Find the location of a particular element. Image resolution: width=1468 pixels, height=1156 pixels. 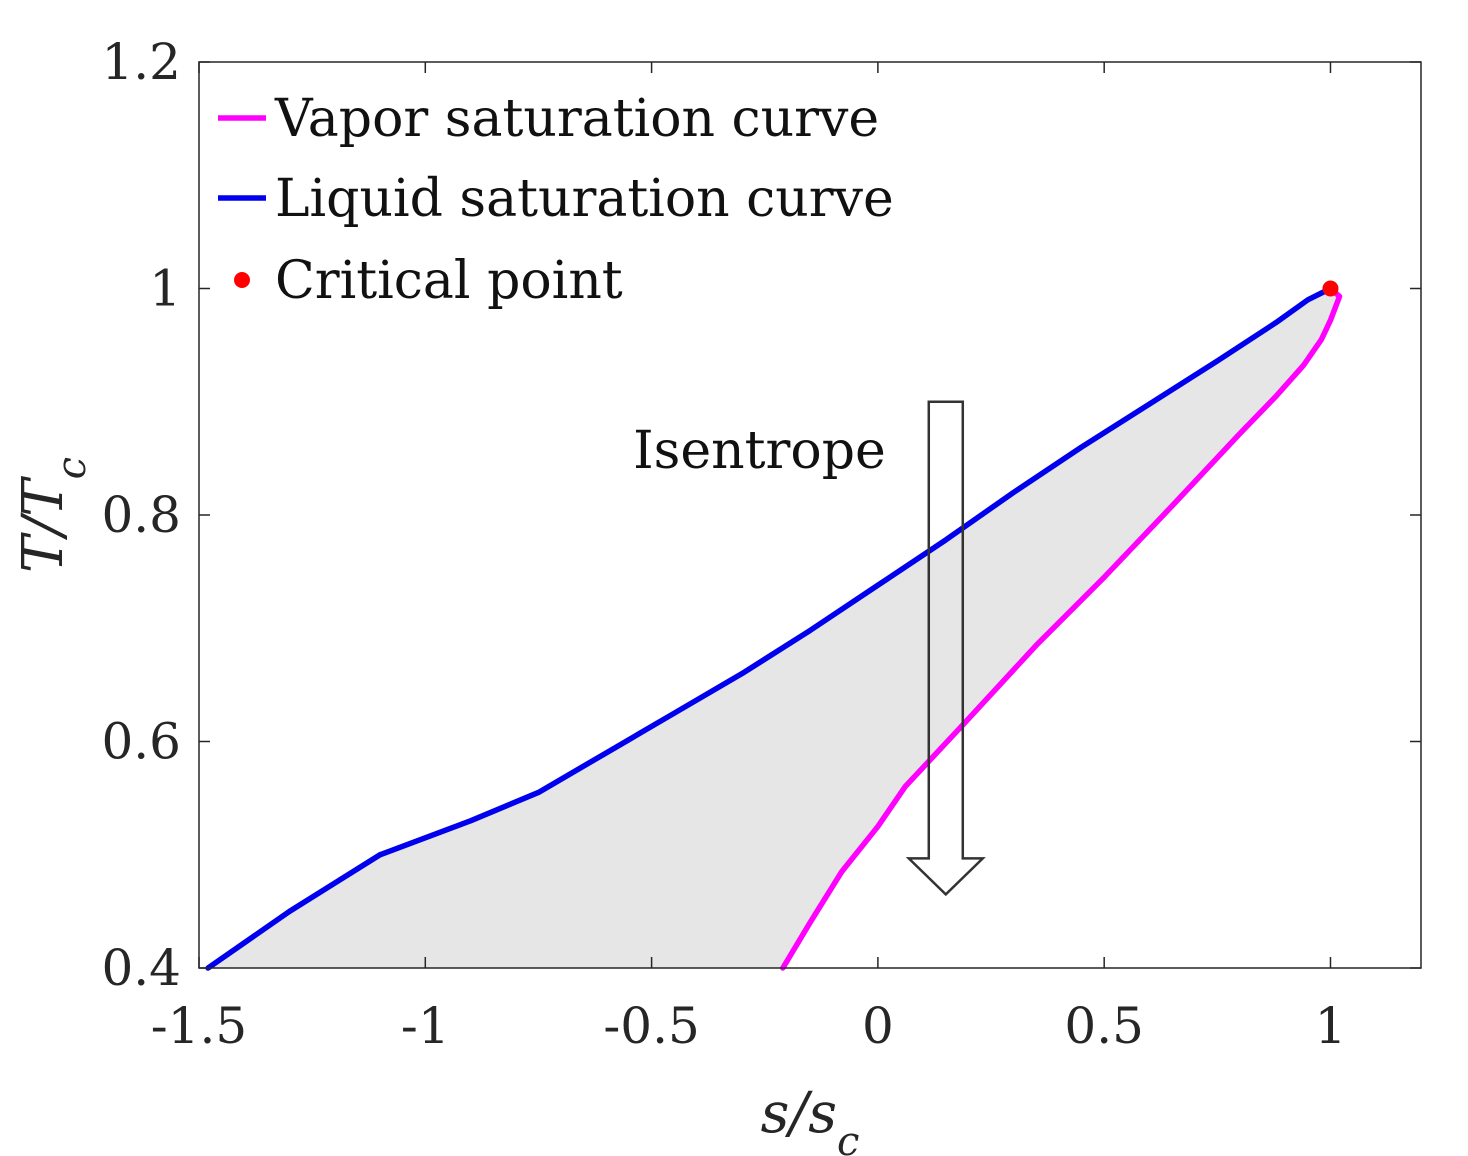

x-tick-label: -1.5 is located at coordinates (199, 1026).